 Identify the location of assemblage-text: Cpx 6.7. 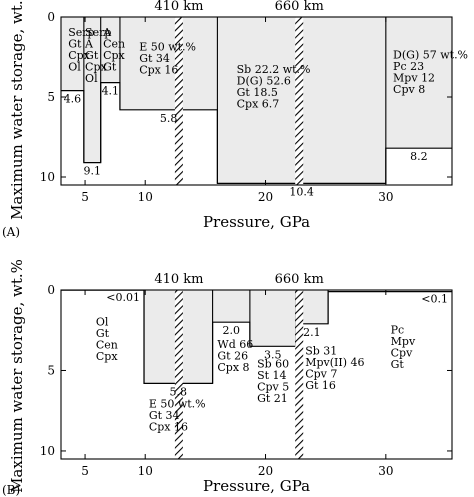
(258, 104).